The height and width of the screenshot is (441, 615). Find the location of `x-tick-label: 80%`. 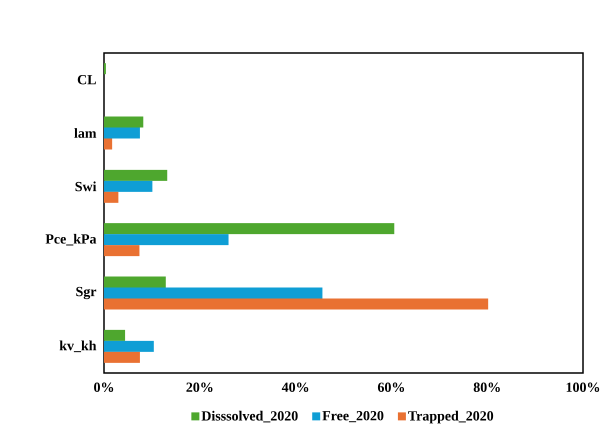

x-tick-label: 80% is located at coordinates (487, 387).